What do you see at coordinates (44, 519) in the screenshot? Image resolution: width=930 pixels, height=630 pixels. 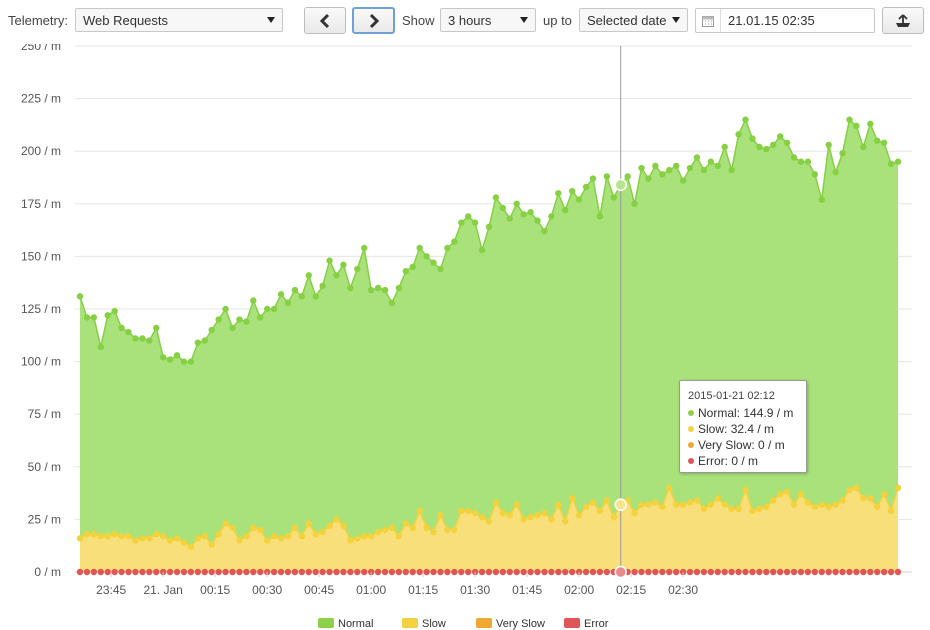 I see `y-tick-label: 25 / m` at bounding box center [44, 519].